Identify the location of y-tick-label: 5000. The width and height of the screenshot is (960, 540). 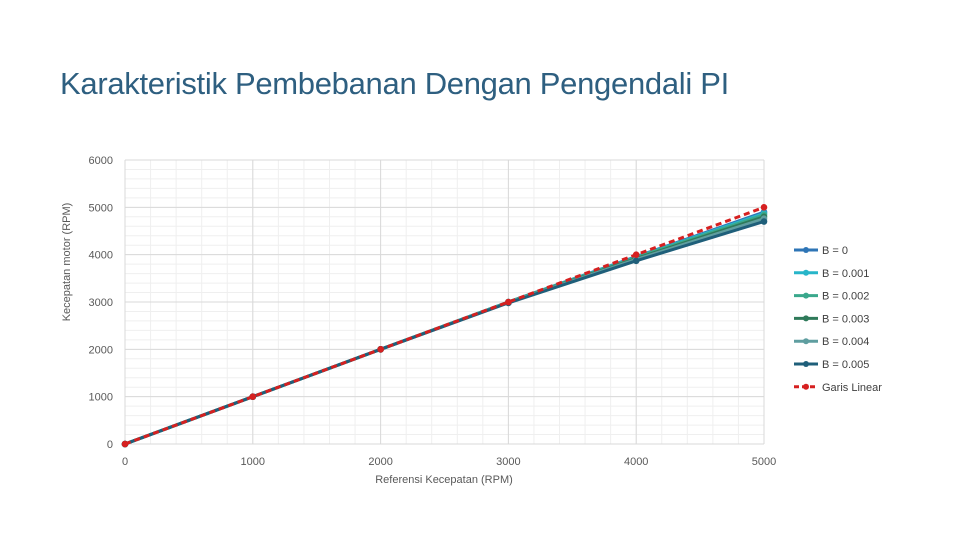
(101, 208).